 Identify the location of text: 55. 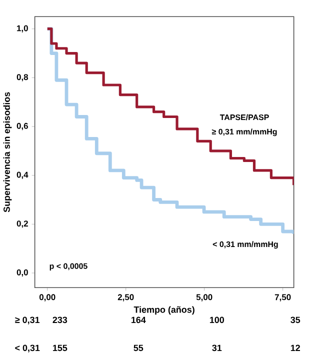
(138, 348).